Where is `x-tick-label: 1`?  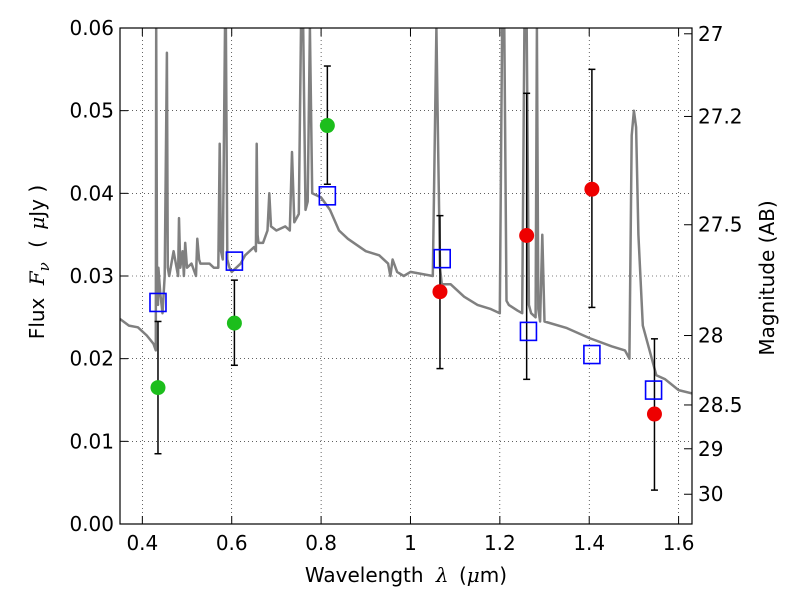 x-tick-label: 1 is located at coordinates (410, 543).